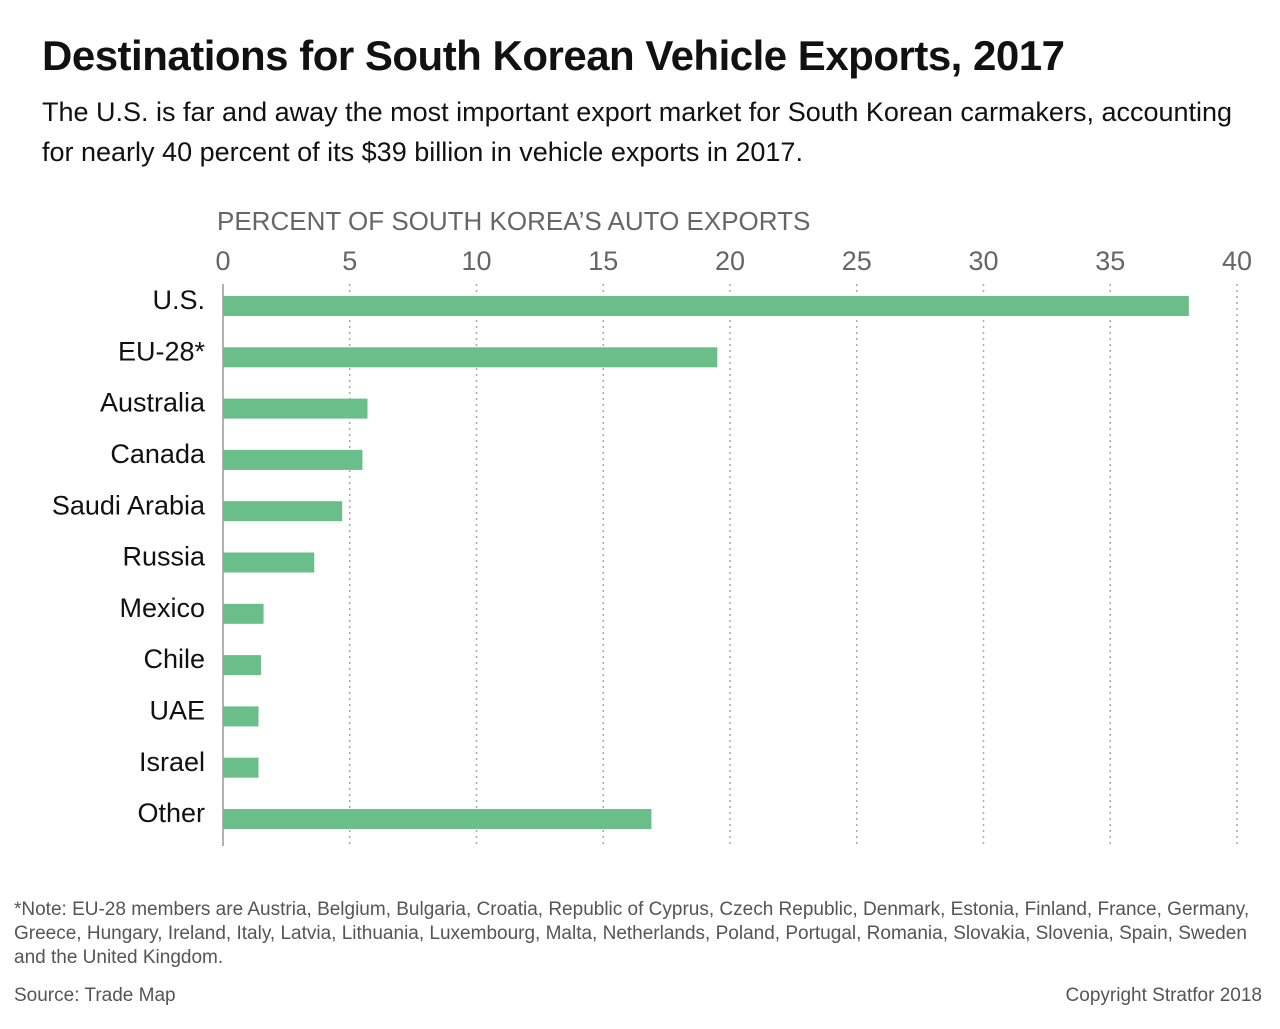 This screenshot has height=1029, width=1280. I want to click on y-tick-label: Canada, so click(158, 454).